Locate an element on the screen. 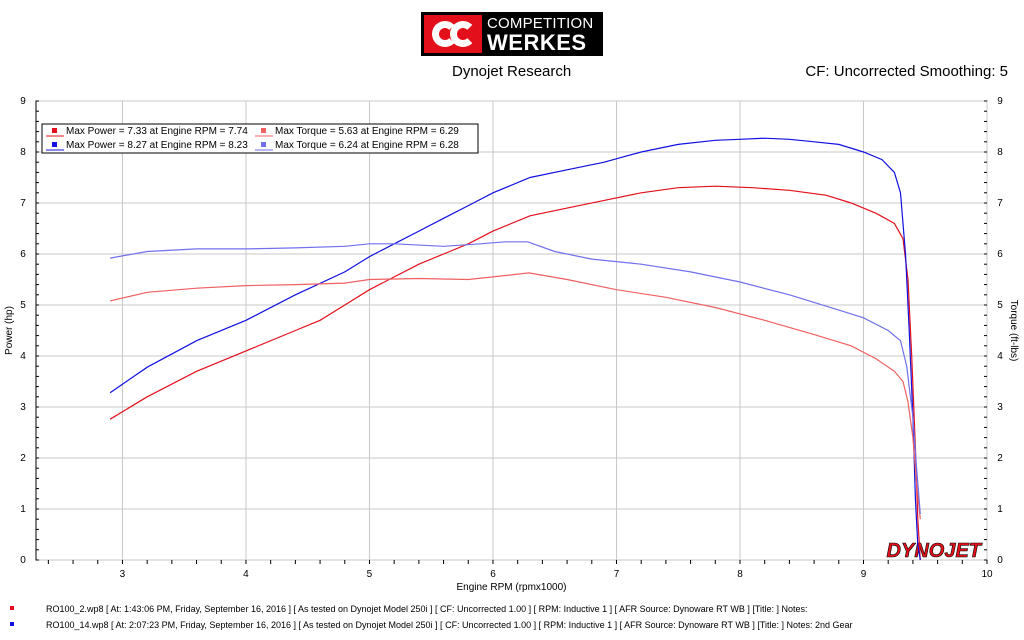 The image size is (1024, 640). y-tick-label-right: 6 is located at coordinates (1000, 254).